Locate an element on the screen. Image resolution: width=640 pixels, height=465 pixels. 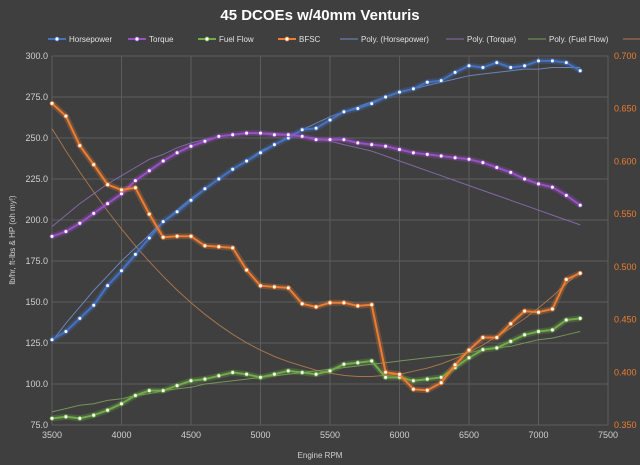
legend-item: Poly. (Fuel Flow) is located at coordinates (568, 39).